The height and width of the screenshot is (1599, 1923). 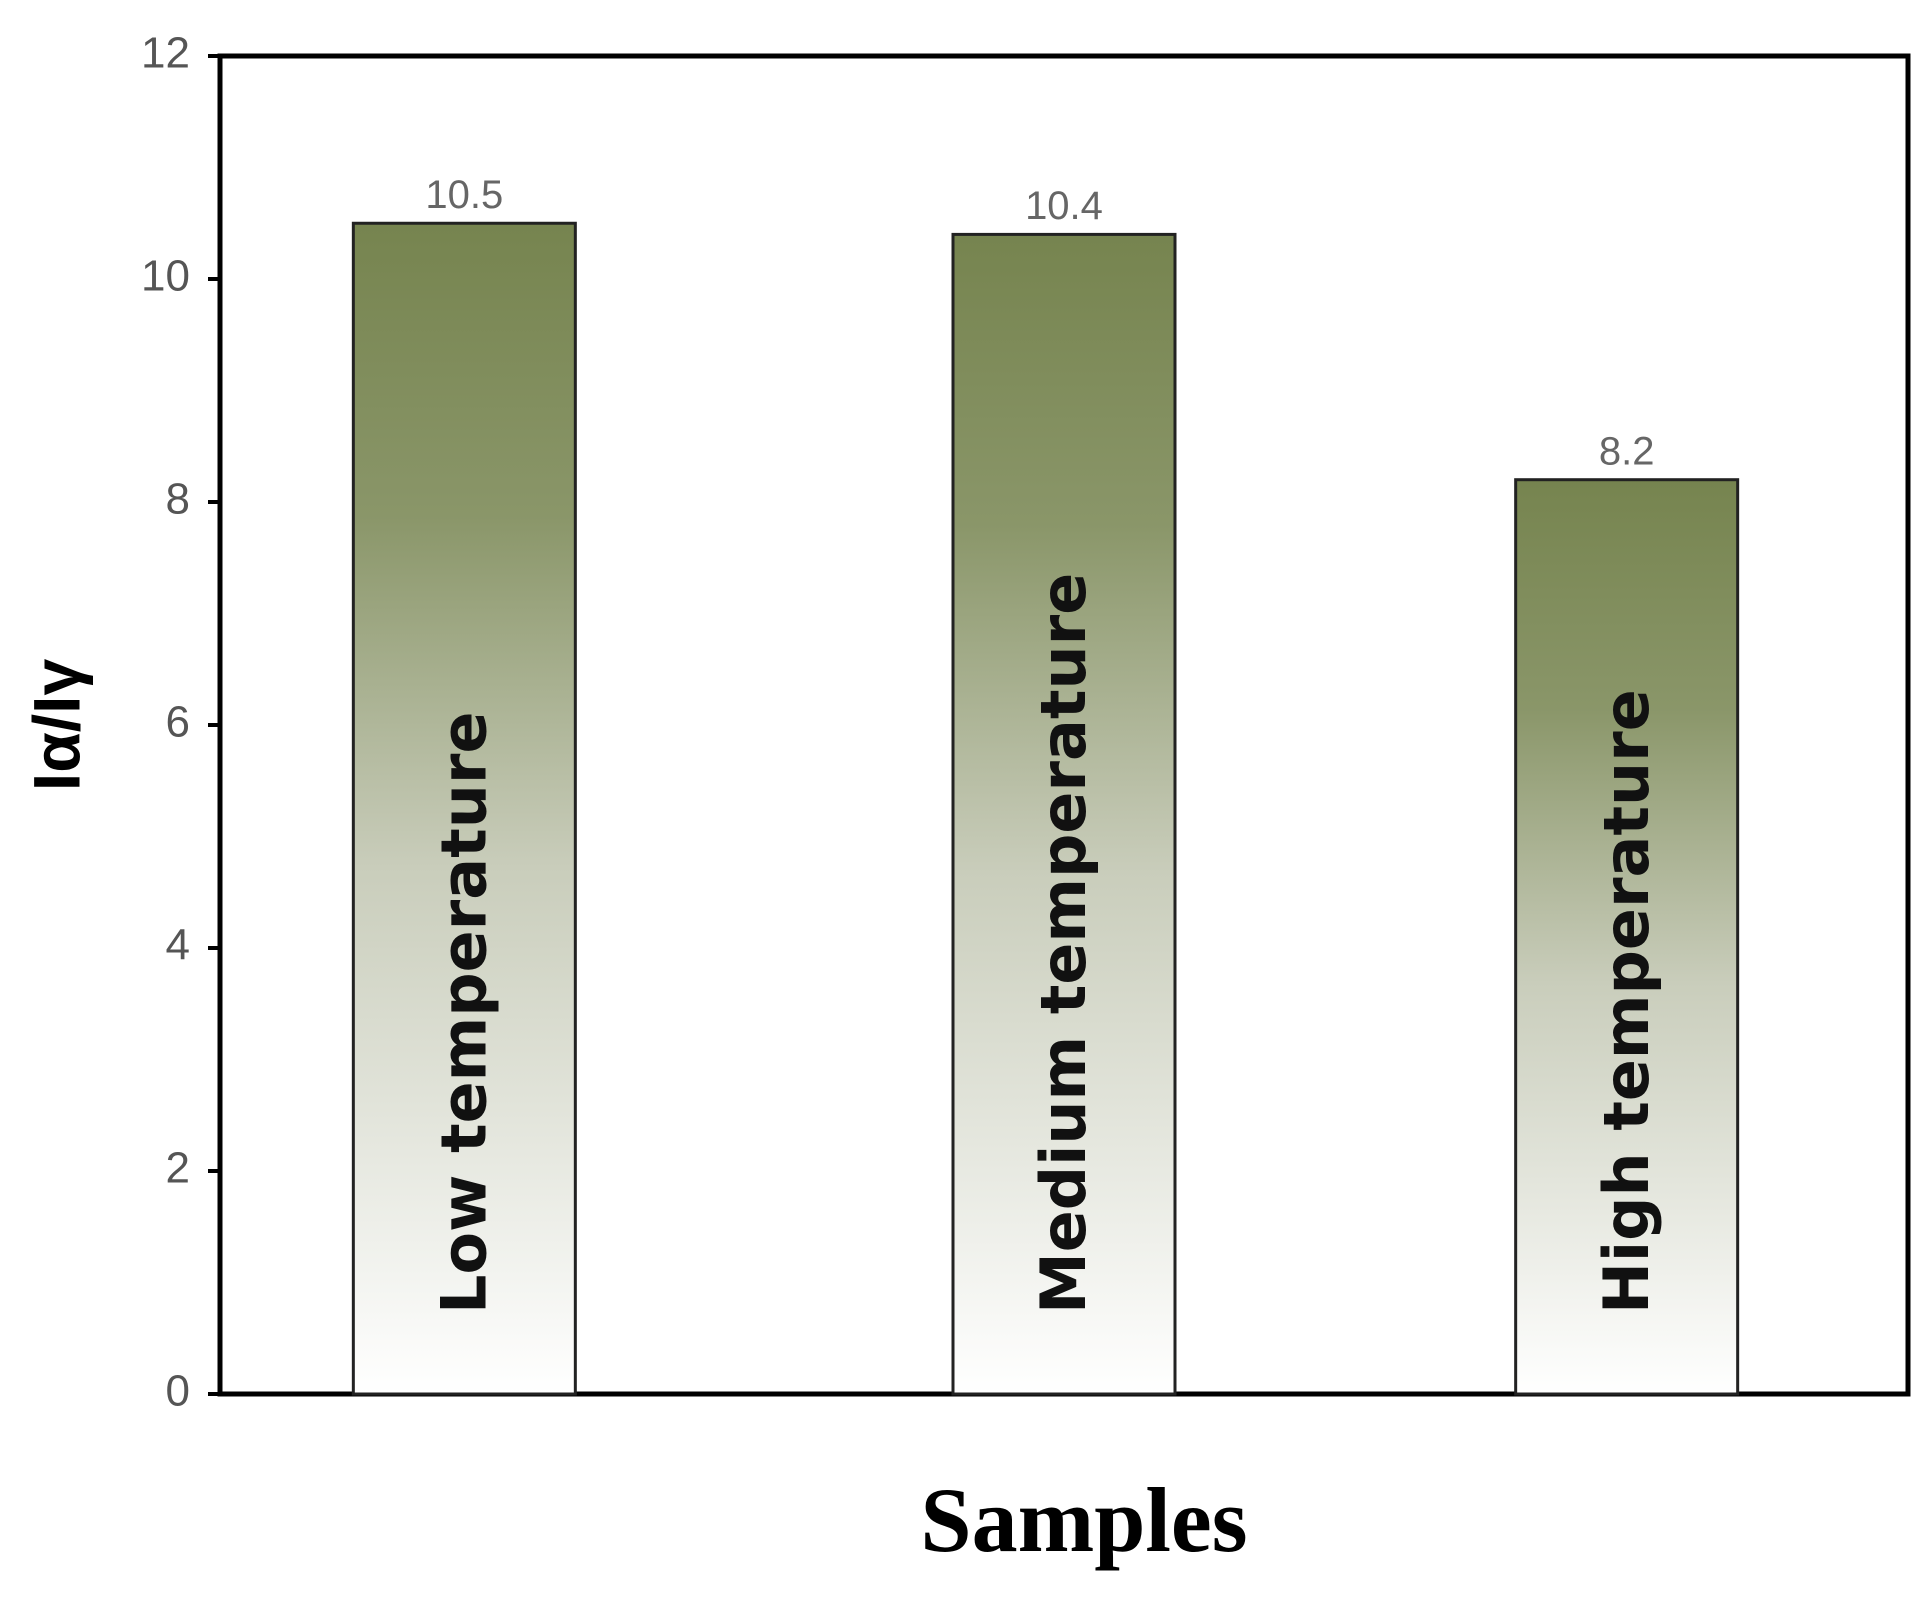 I want to click on y-tick-label: 4, so click(x=178, y=945).